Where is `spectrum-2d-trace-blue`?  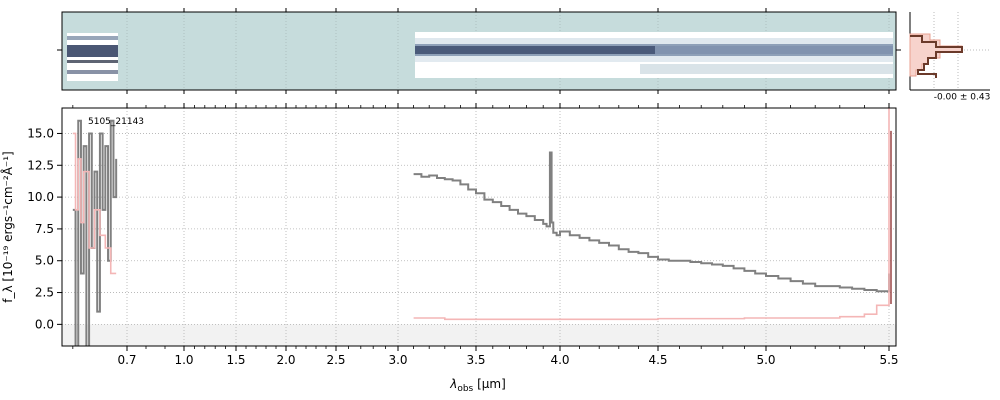 spectrum-2d-trace-blue is located at coordinates (92, 57).